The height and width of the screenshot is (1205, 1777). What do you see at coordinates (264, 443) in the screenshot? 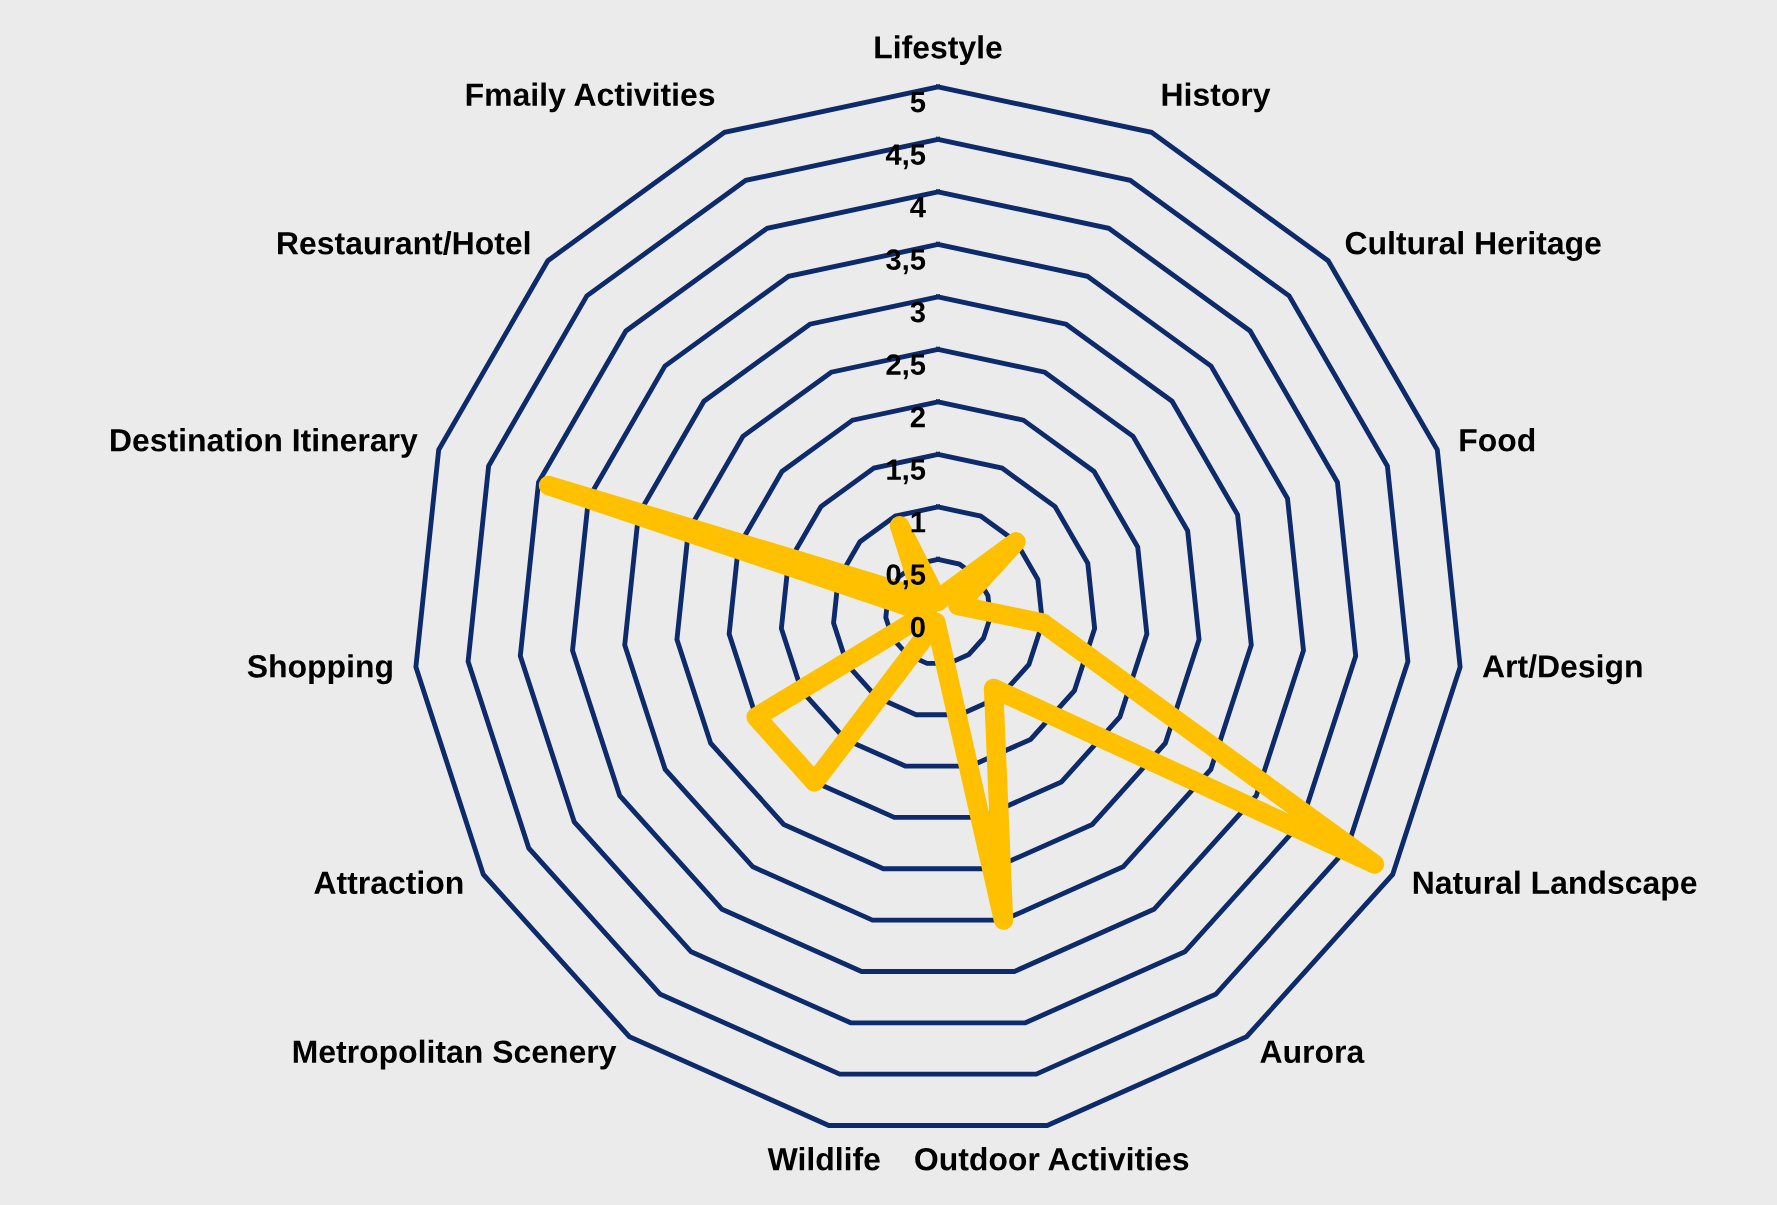
I see `spoke-label: Destination Itinerary` at bounding box center [264, 443].